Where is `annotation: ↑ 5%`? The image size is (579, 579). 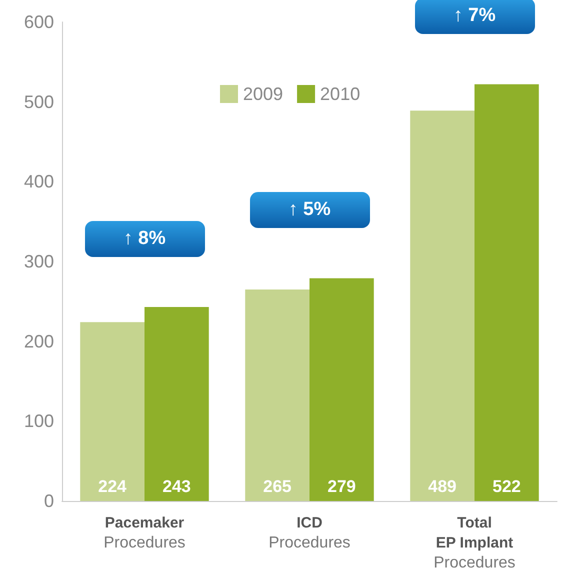 annotation: ↑ 5% is located at coordinates (309, 210).